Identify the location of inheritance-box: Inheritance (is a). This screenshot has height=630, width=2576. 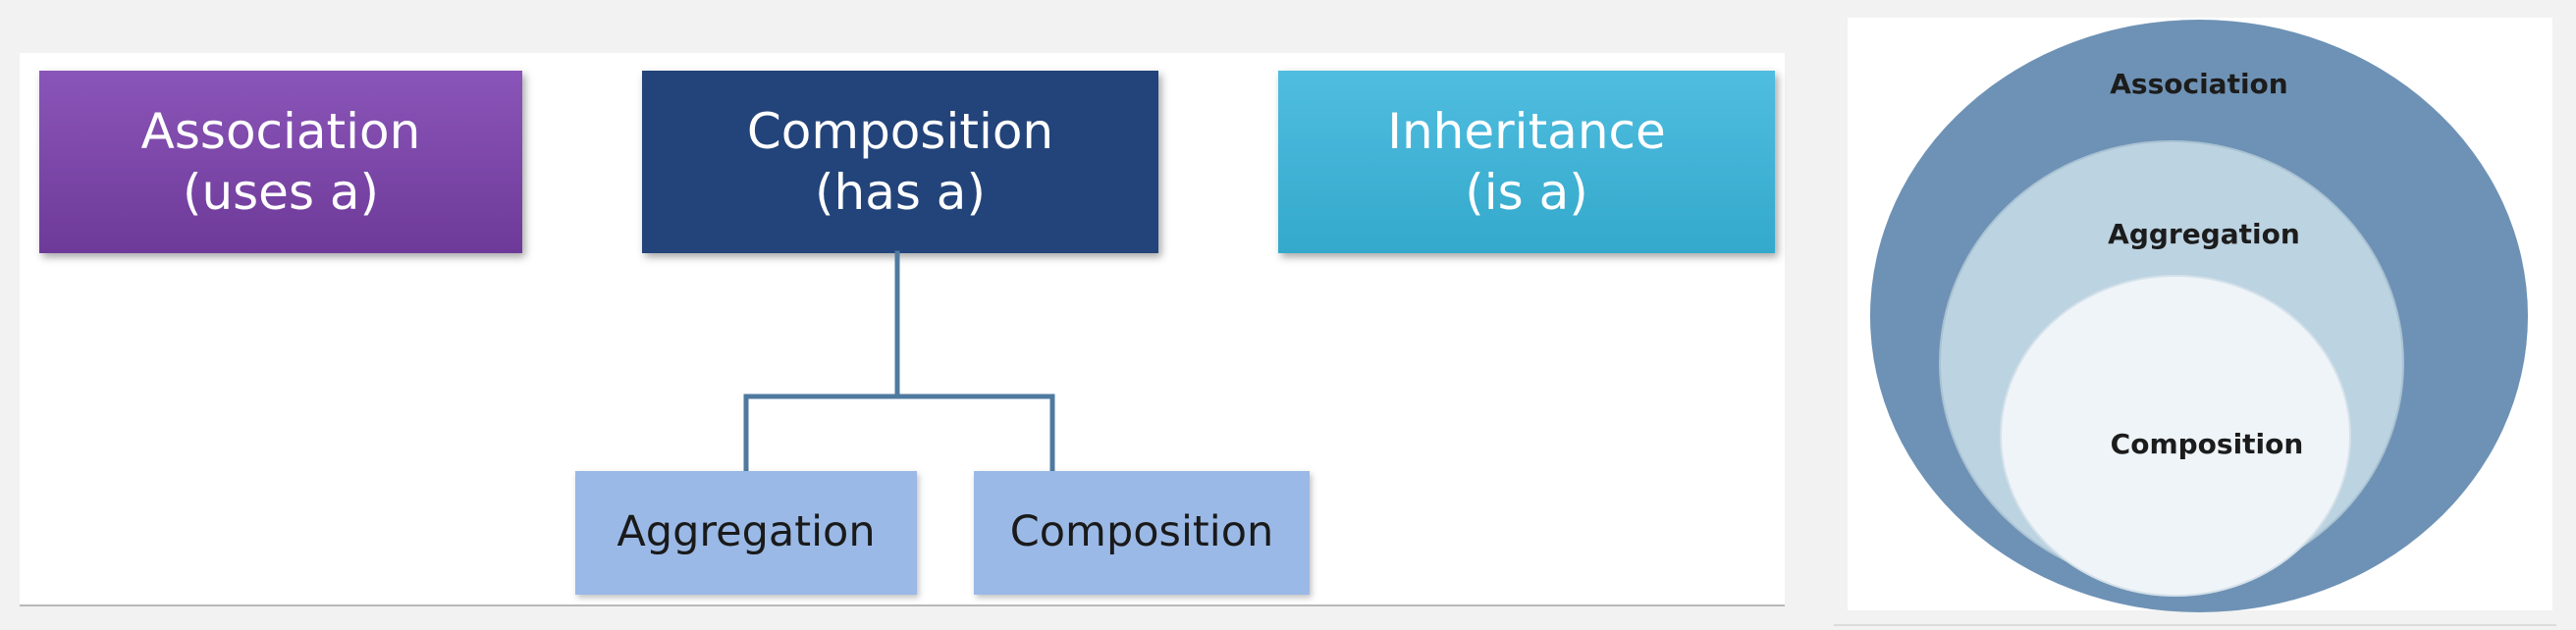
(1526, 162).